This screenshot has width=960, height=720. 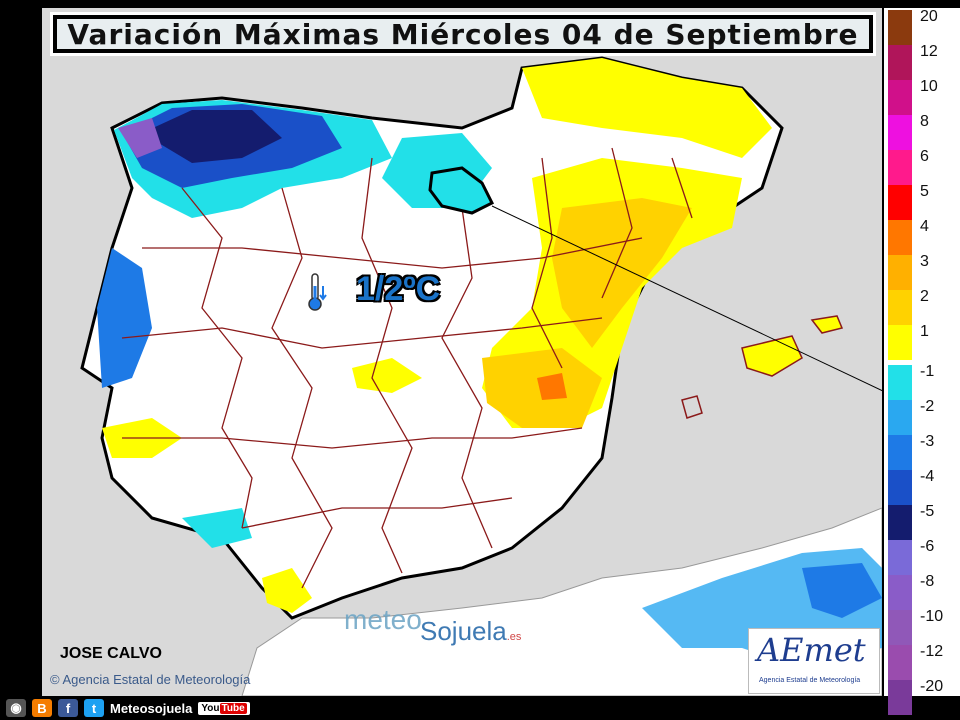 I want to click on legend-label: 5, so click(x=924, y=191).